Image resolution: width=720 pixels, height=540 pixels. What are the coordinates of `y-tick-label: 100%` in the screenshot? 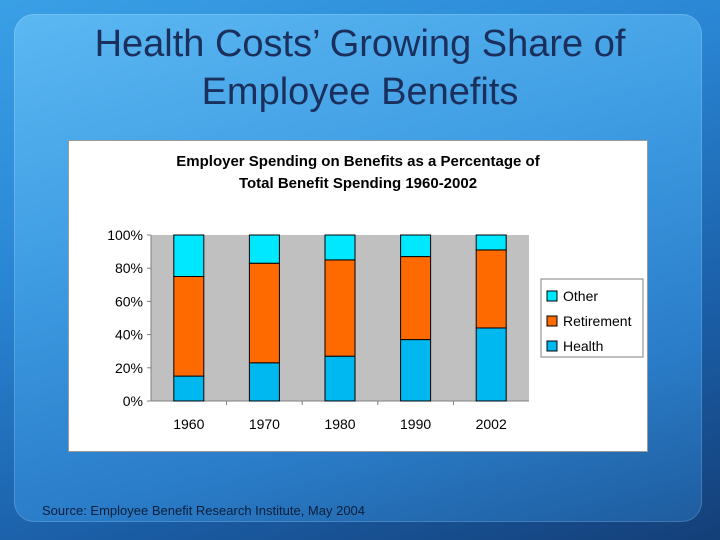 It's located at (125, 235).